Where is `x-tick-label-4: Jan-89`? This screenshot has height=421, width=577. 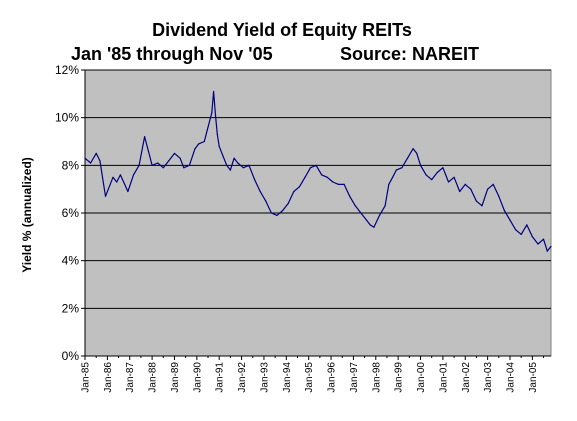 x-tick-label-4: Jan-89 is located at coordinates (175, 377).